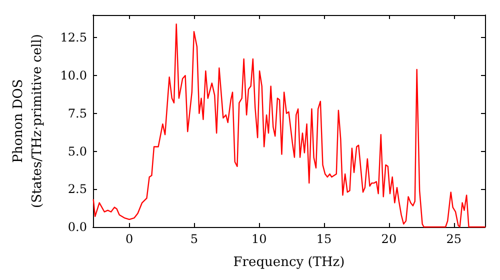 The width and height of the screenshot is (500, 280). I want to click on x-tick-label: 0, so click(130, 239).